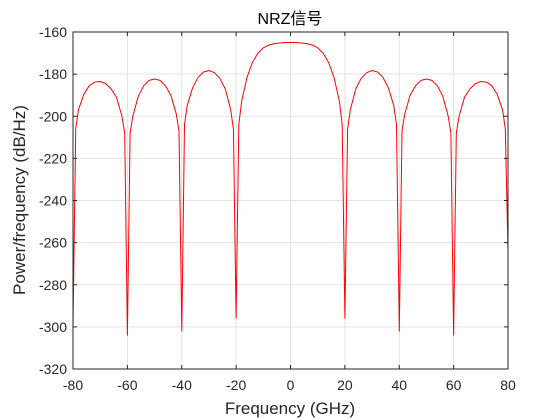  I want to click on y-tick-label: -240, so click(53, 201).